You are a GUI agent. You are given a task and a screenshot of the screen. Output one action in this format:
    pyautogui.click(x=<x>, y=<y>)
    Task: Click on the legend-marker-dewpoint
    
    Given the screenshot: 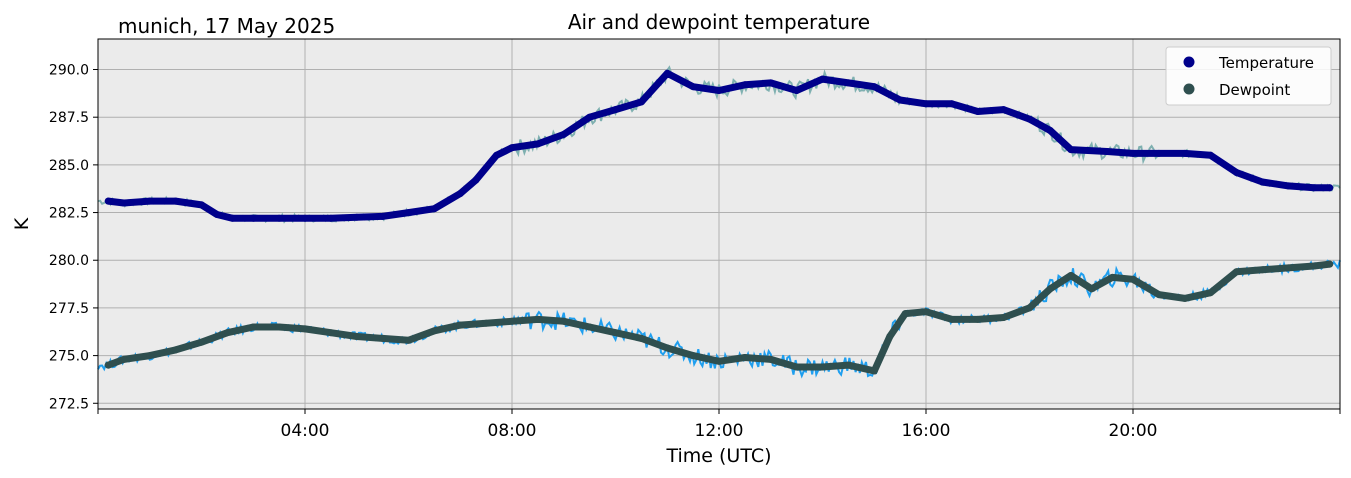 What is the action you would take?
    pyautogui.click(x=1189, y=89)
    